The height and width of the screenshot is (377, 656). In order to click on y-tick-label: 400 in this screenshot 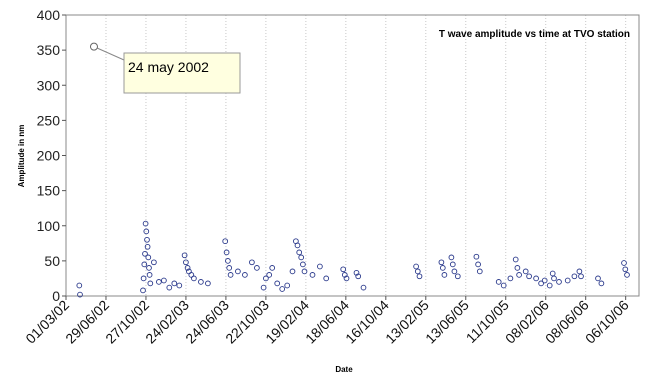, I will do `click(49, 15)`.